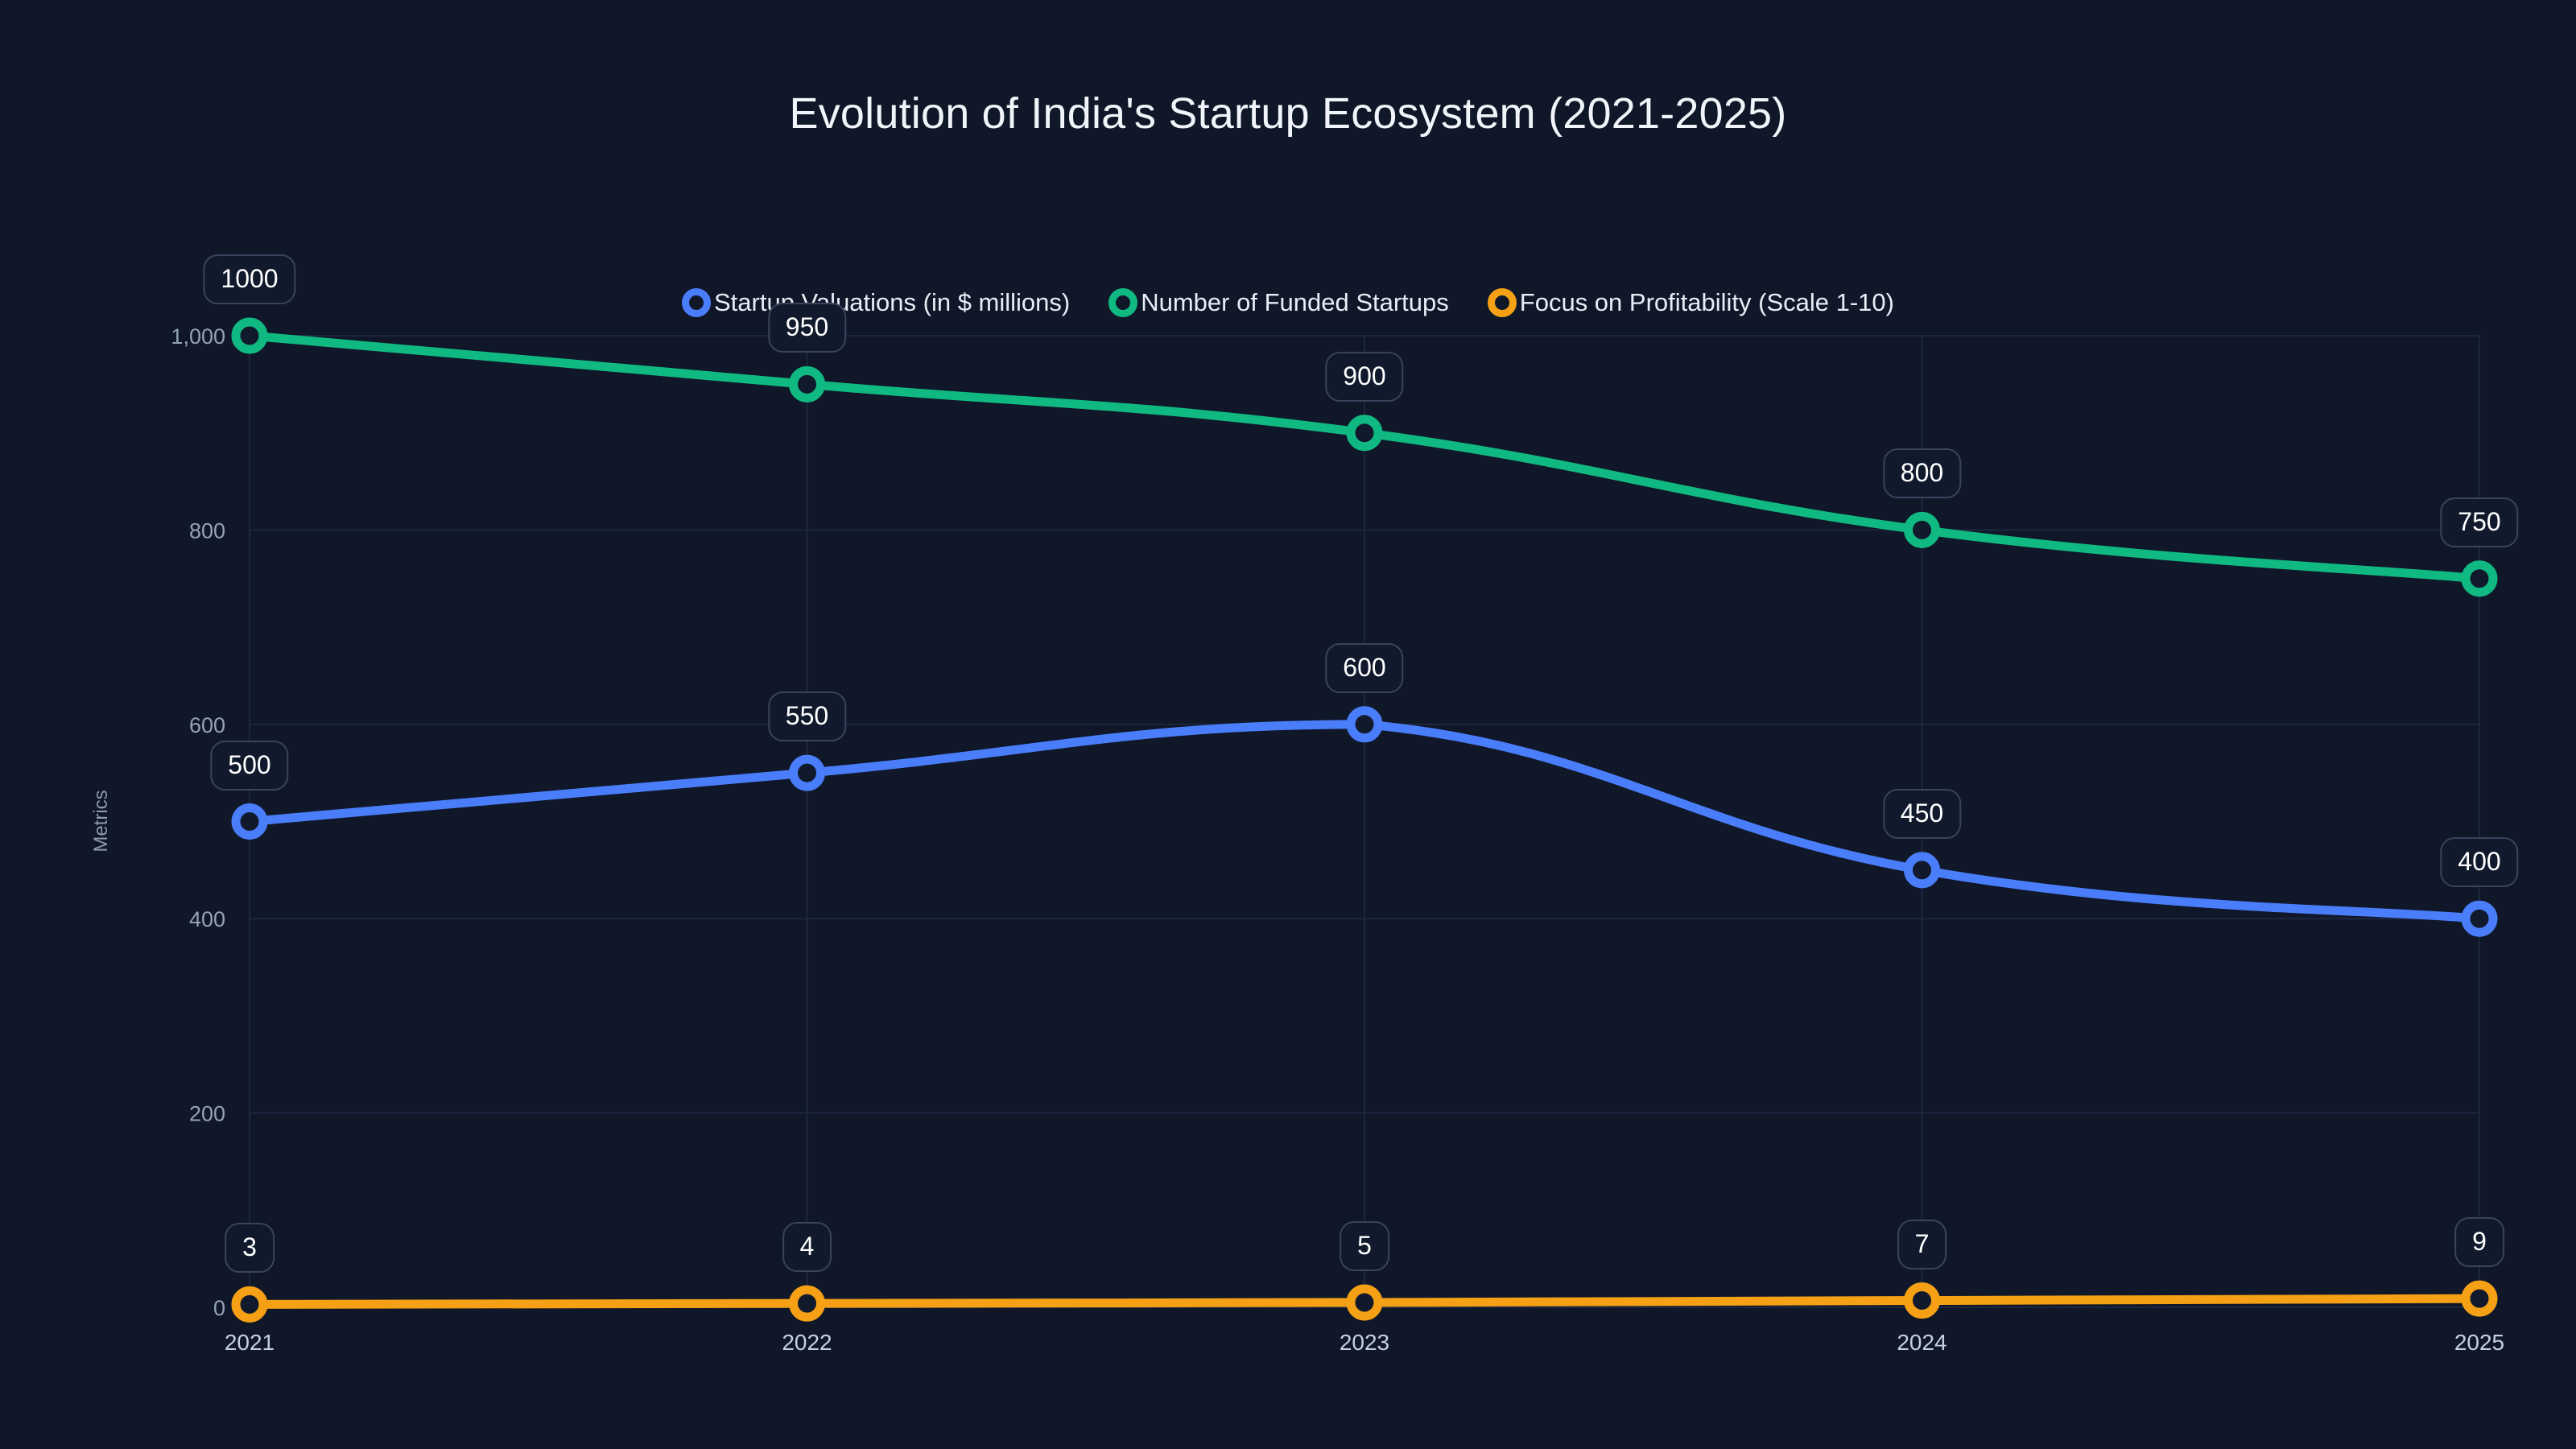 The image size is (2576, 1449). I want to click on data-label-badge: 4, so click(807, 1247).